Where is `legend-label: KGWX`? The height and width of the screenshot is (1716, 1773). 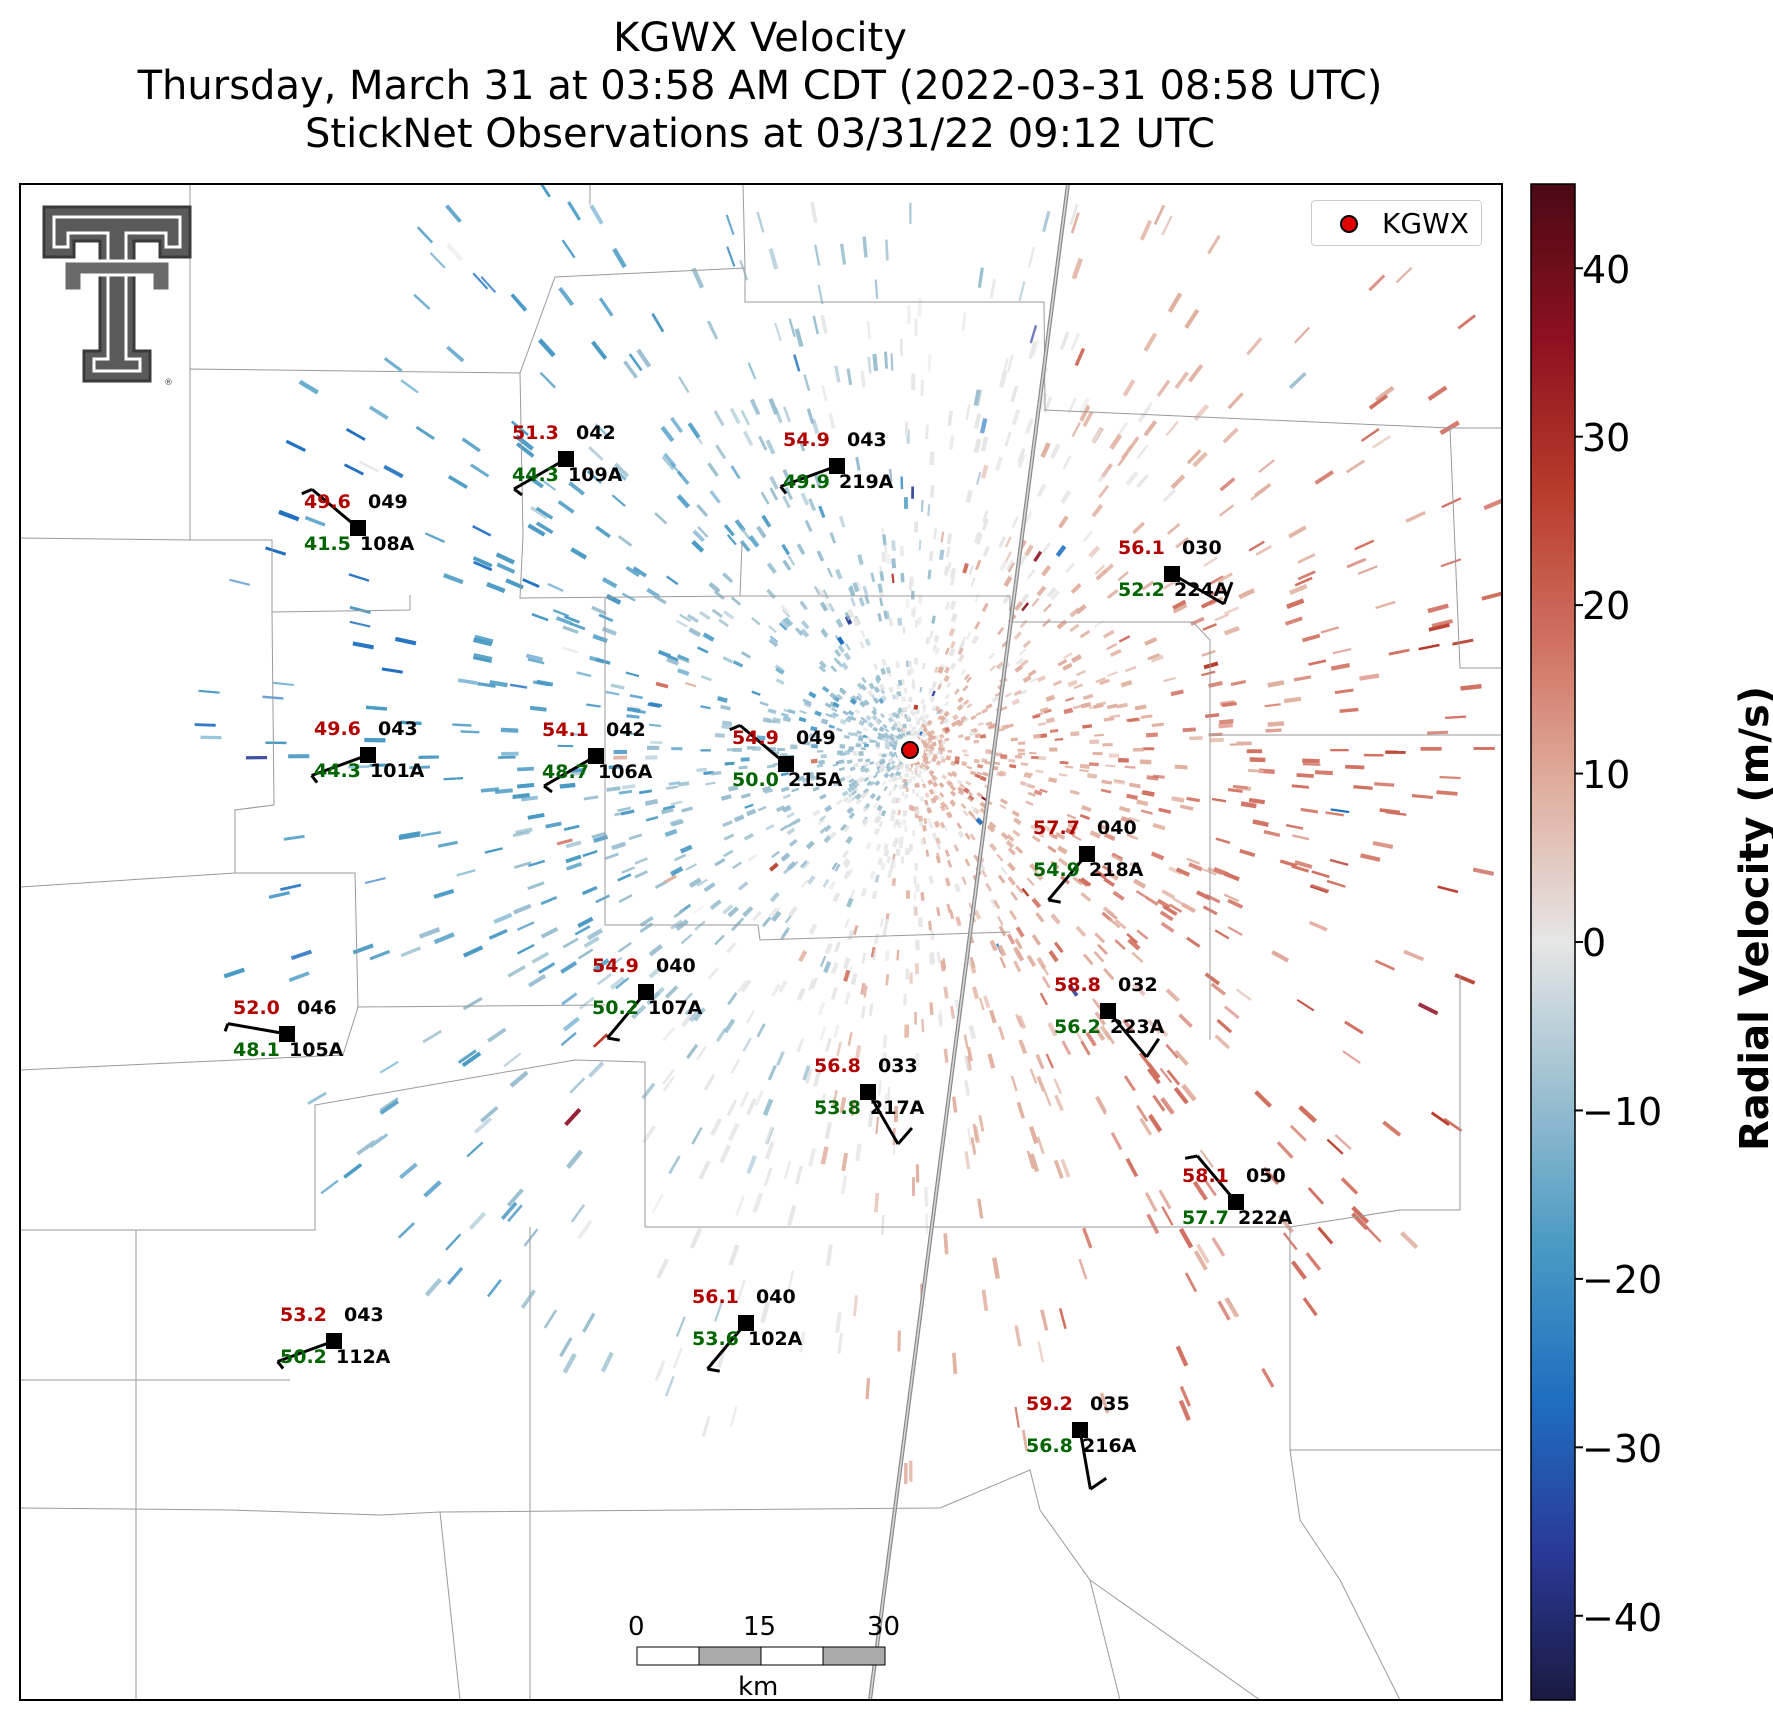
legend-label: KGWX is located at coordinates (1425, 223).